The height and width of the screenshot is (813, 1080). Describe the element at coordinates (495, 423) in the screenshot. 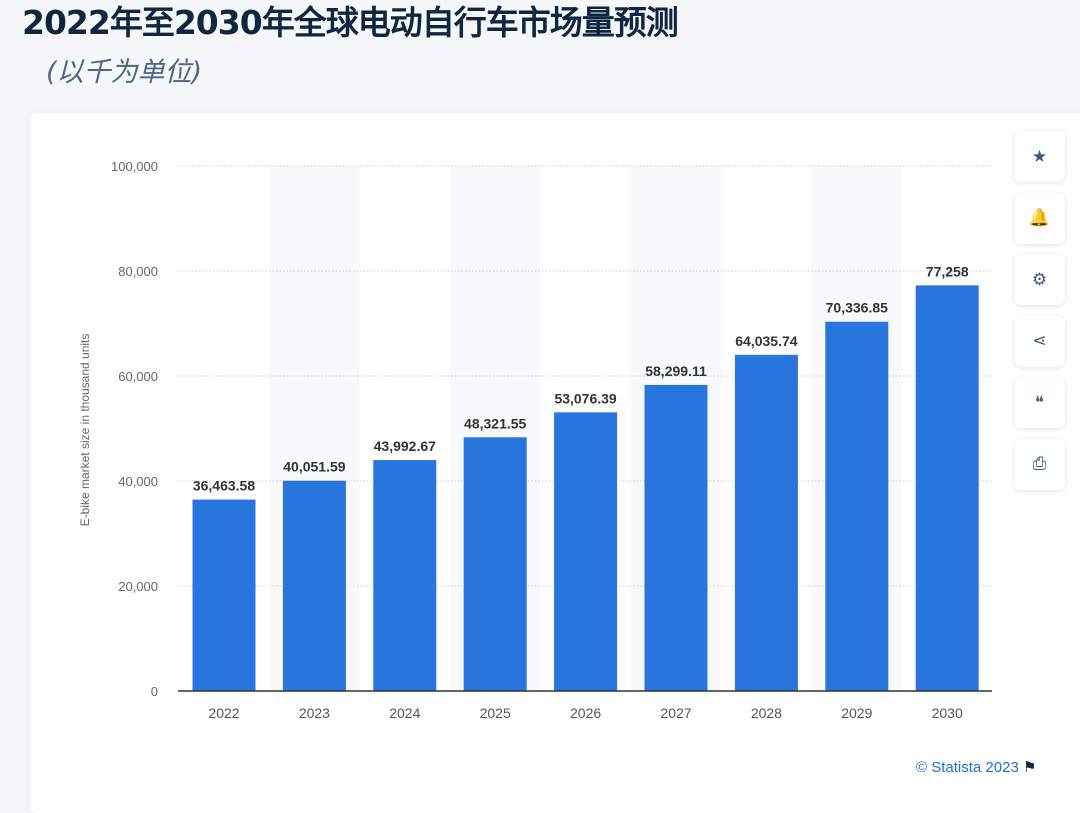

I see `data-label: 48,321.55` at that location.